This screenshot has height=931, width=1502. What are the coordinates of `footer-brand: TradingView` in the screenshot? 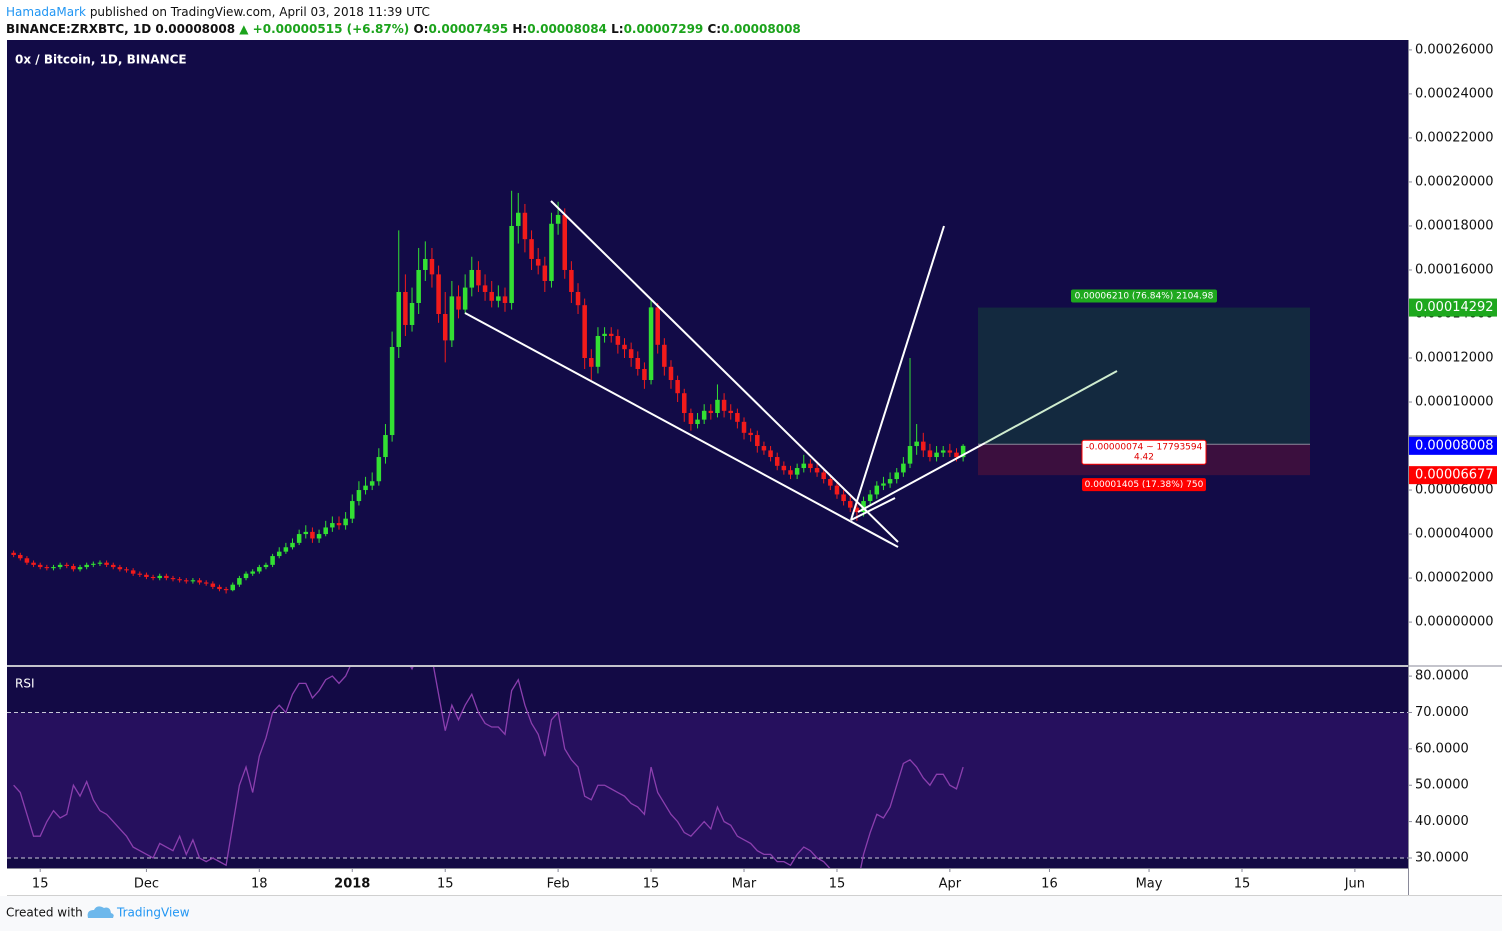 It's located at (153, 913).